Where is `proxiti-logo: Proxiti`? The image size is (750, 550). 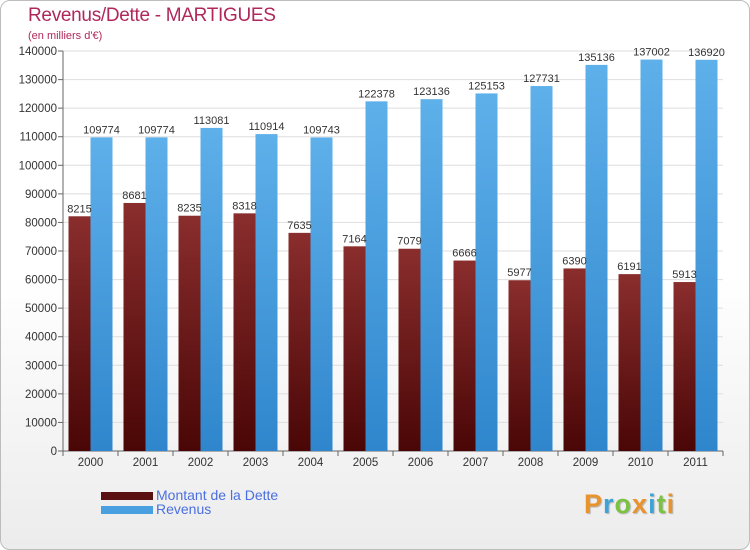 proxiti-logo: Proxiti is located at coordinates (629, 504).